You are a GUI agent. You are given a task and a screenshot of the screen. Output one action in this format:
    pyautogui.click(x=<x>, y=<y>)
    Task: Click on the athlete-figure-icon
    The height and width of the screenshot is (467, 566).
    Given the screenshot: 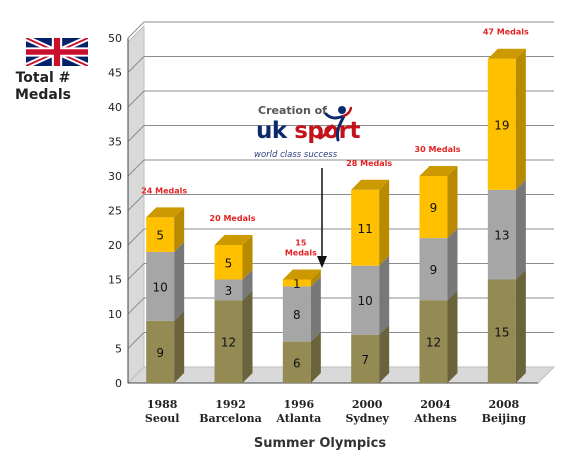 What is the action you would take?
    pyautogui.click(x=335, y=124)
    